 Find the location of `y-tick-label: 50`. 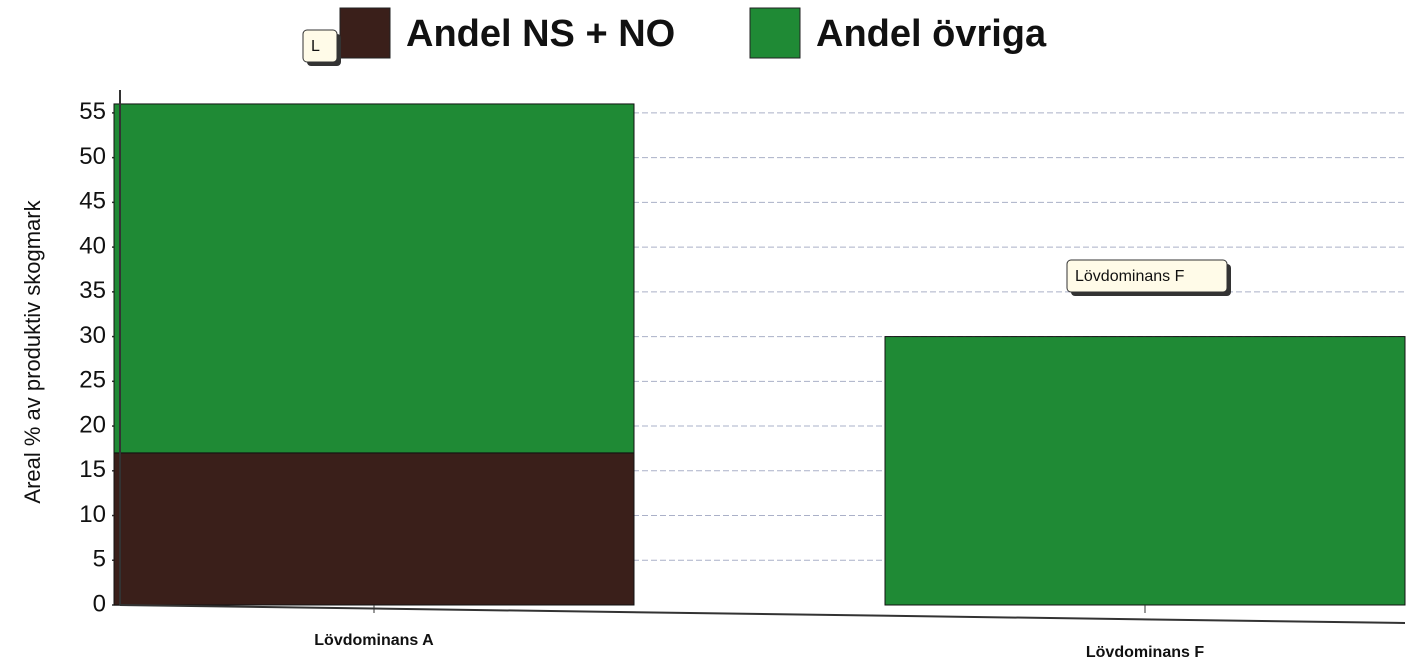

y-tick-label: 50 is located at coordinates (92, 156).